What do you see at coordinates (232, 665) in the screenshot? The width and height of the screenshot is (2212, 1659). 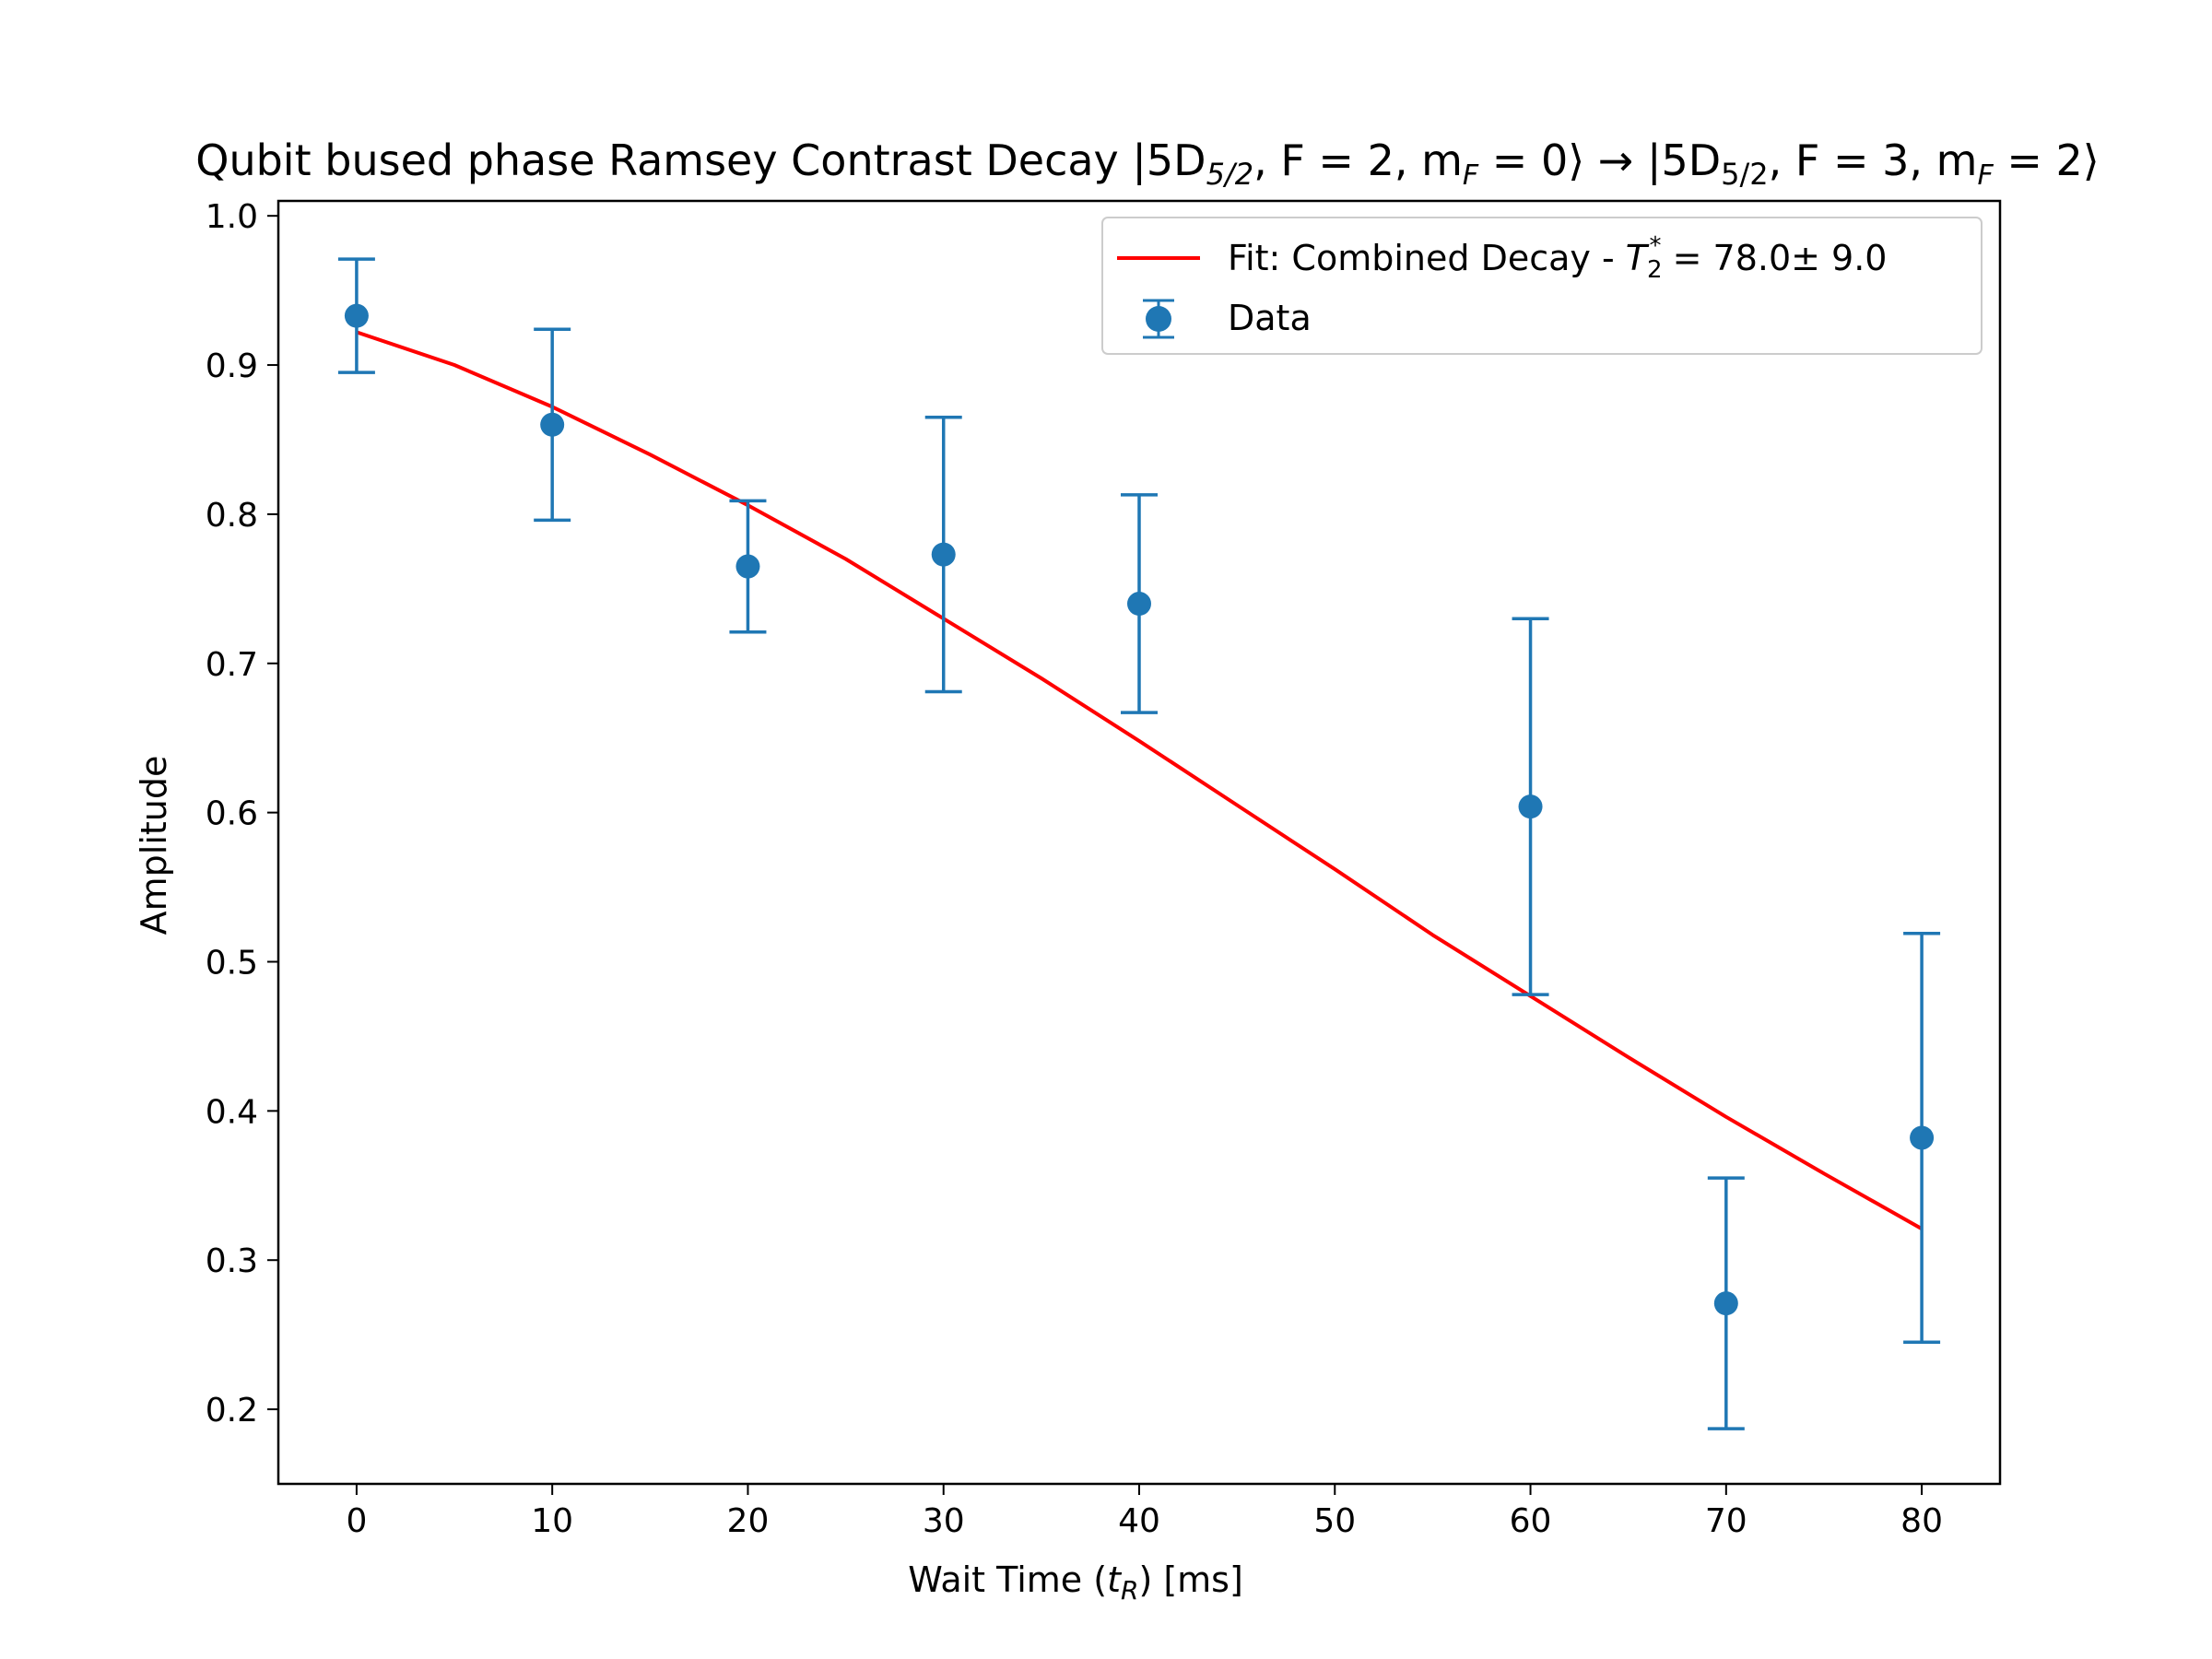 I see `y-tick-label: 0.7` at bounding box center [232, 665].